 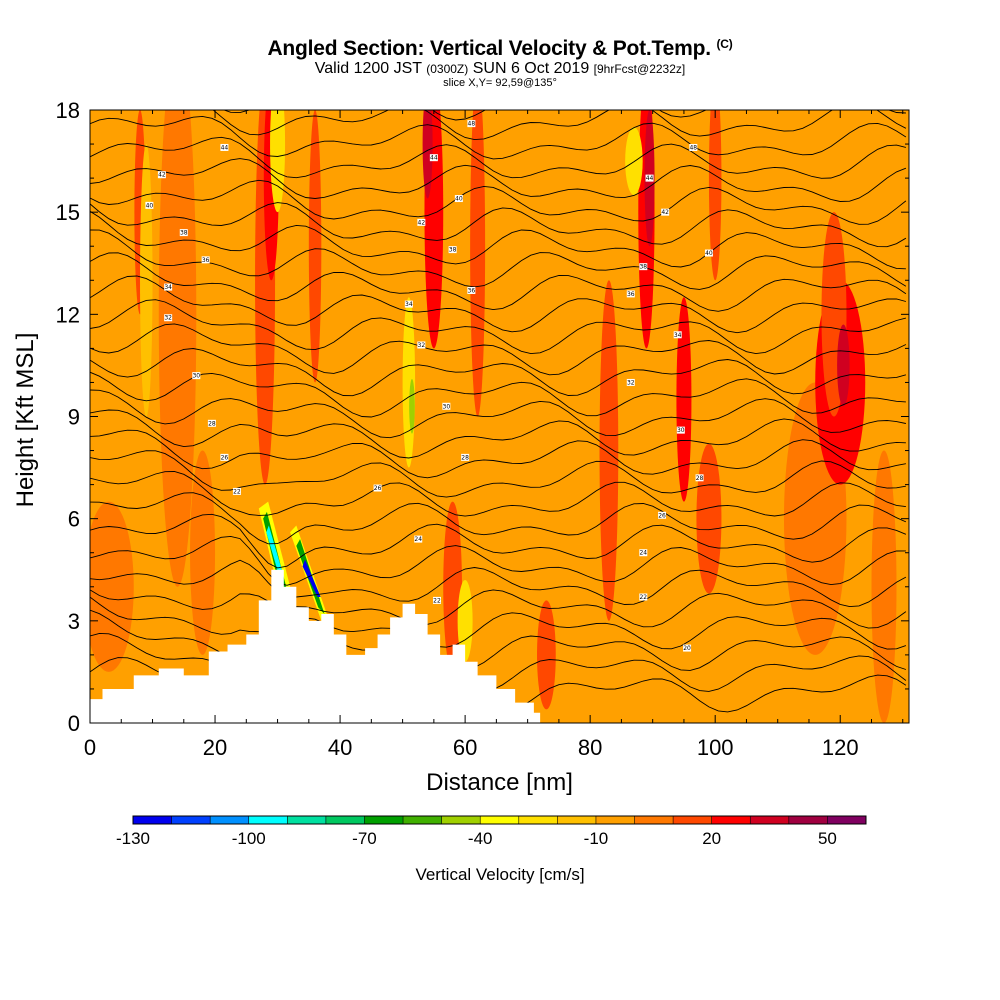 What do you see at coordinates (840, 747) in the screenshot?
I see `x-tick-label: 120` at bounding box center [840, 747].